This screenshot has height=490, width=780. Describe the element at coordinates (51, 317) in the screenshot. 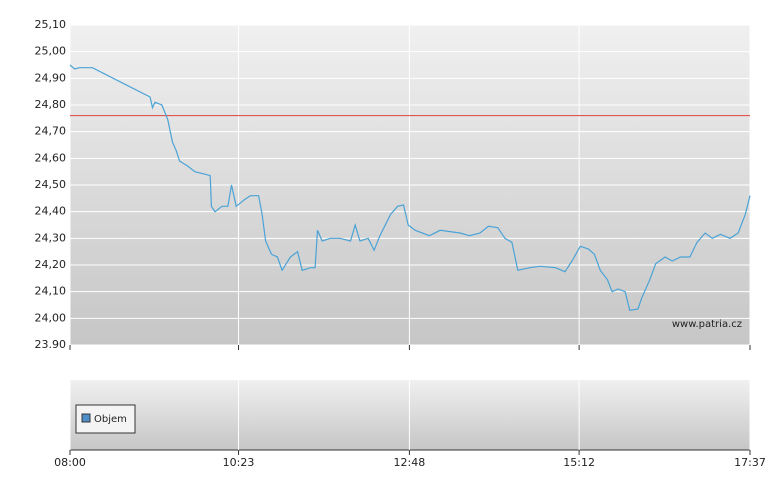

I see `y-tick-label: 24,00` at that location.